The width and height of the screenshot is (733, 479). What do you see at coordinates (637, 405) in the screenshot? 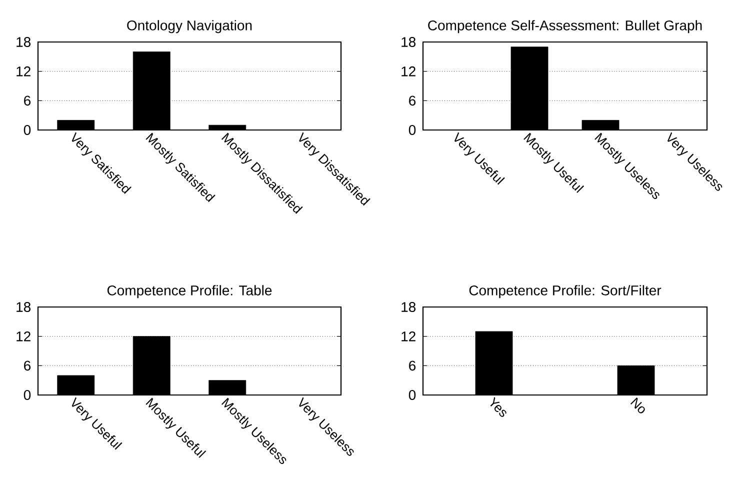
I see `x-tick-label: No` at bounding box center [637, 405].